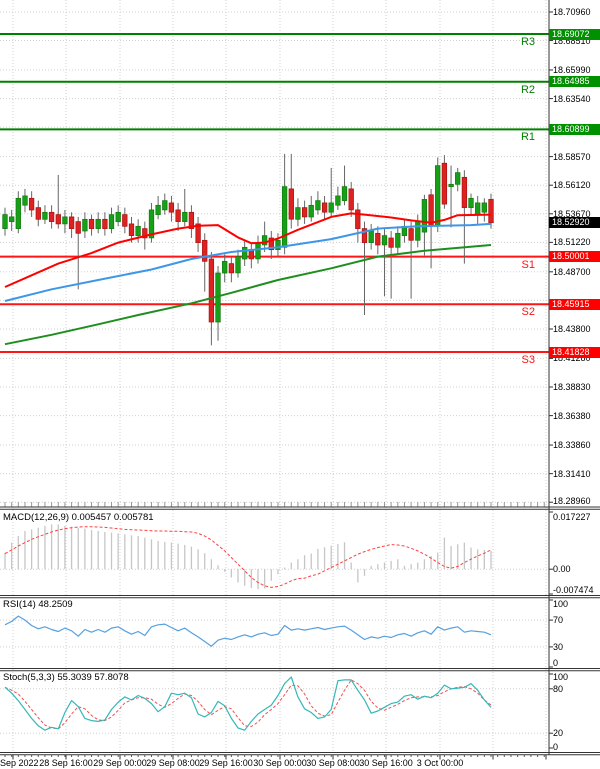  Describe the element at coordinates (572, 329) in the screenshot. I see `axis-tick-label: 18.43800` at that location.